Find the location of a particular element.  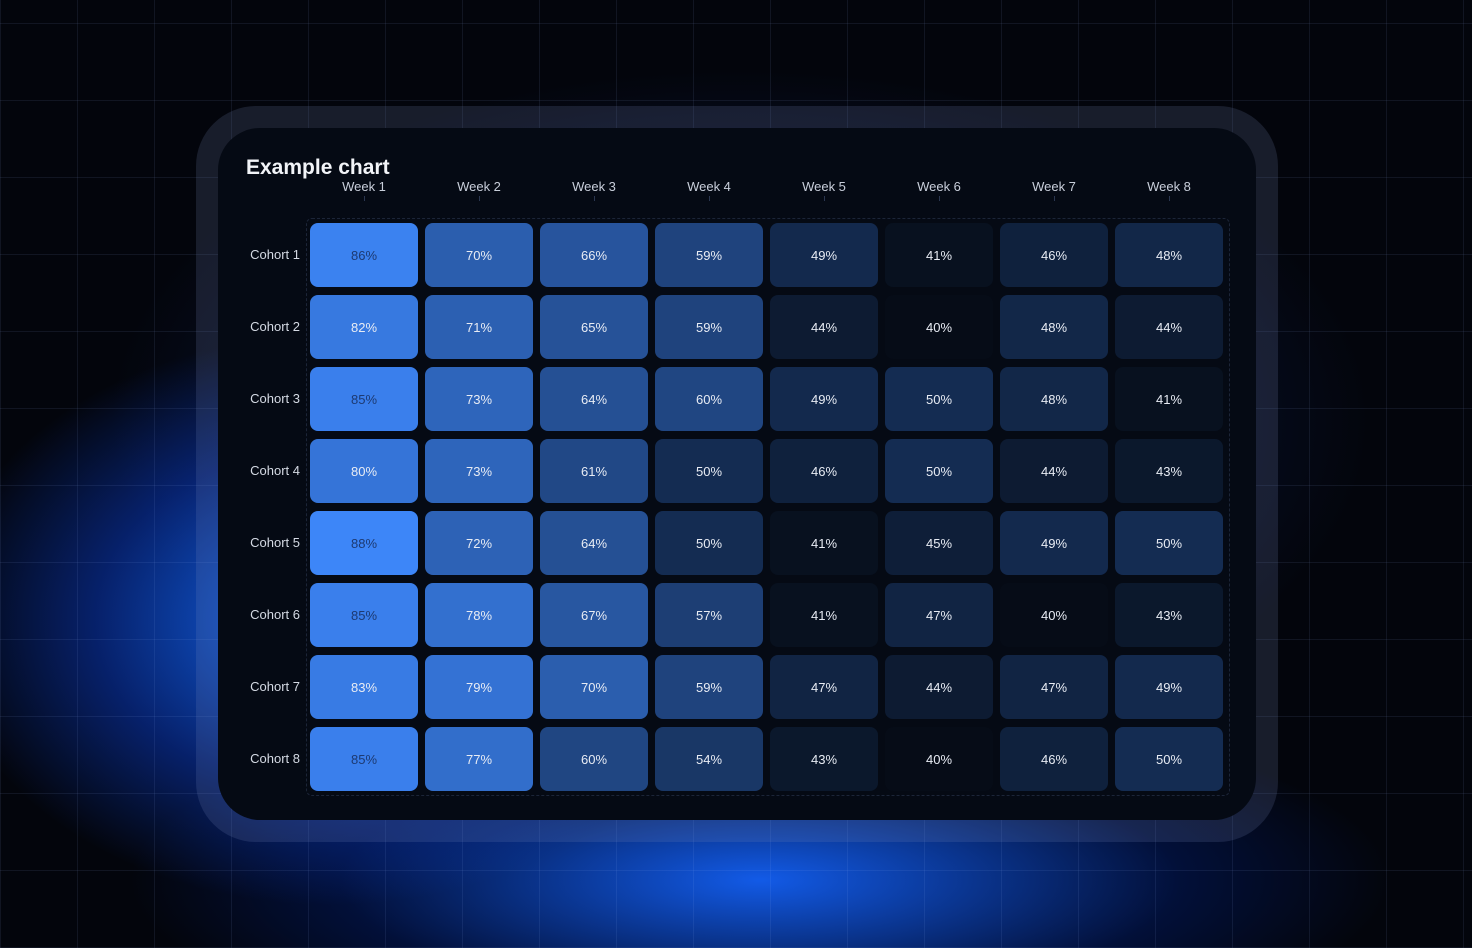

heatmap-cell: 88% is located at coordinates (364, 543).